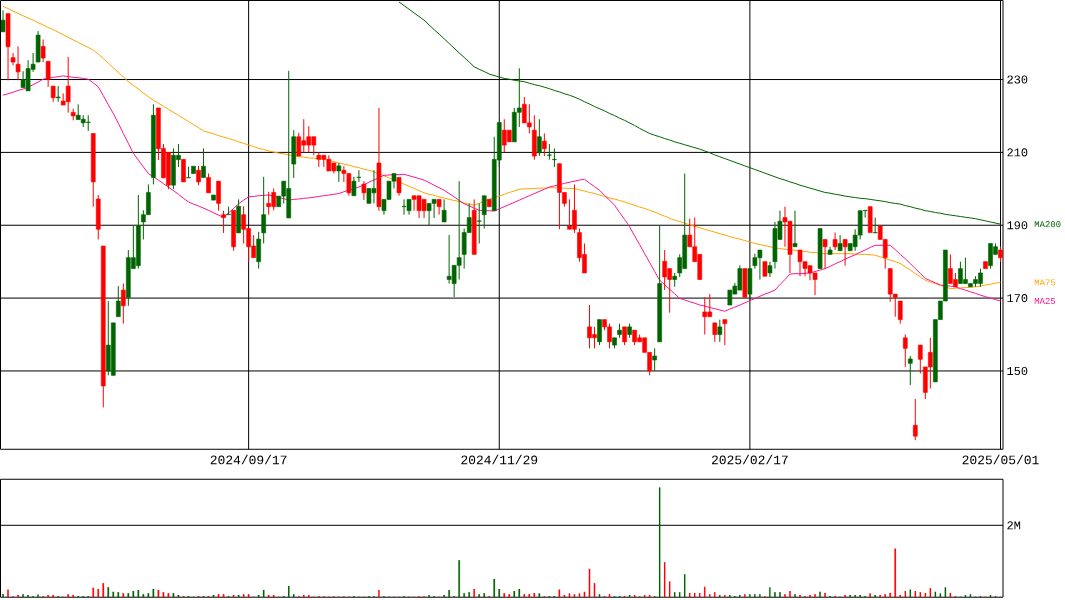 Image resolution: width=1065 pixels, height=600 pixels. I want to click on x-tick-label: 2024/09/17, so click(248, 459).